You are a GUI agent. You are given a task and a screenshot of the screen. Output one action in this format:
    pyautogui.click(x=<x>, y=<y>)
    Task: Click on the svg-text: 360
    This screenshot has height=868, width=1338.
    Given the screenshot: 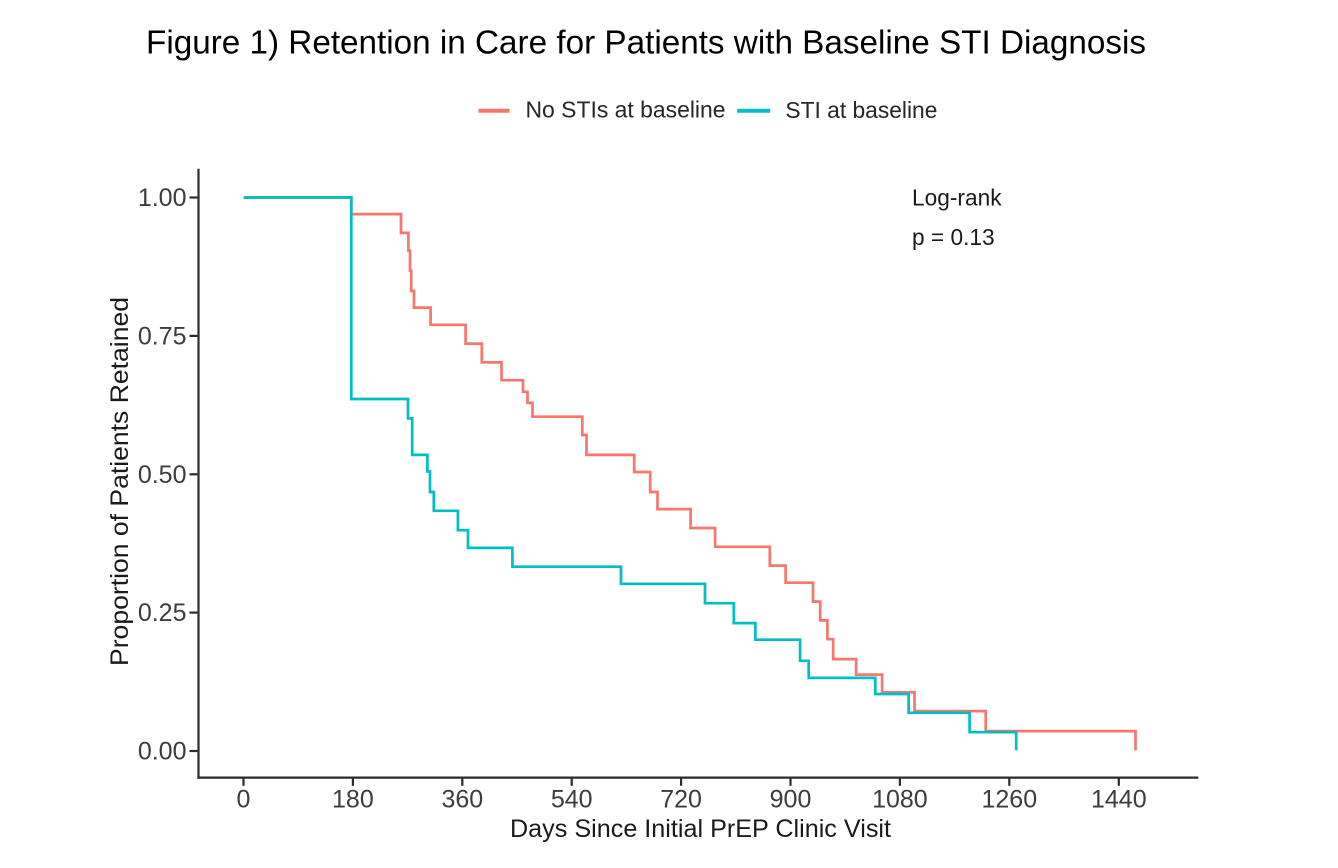 What is the action you would take?
    pyautogui.click(x=462, y=800)
    